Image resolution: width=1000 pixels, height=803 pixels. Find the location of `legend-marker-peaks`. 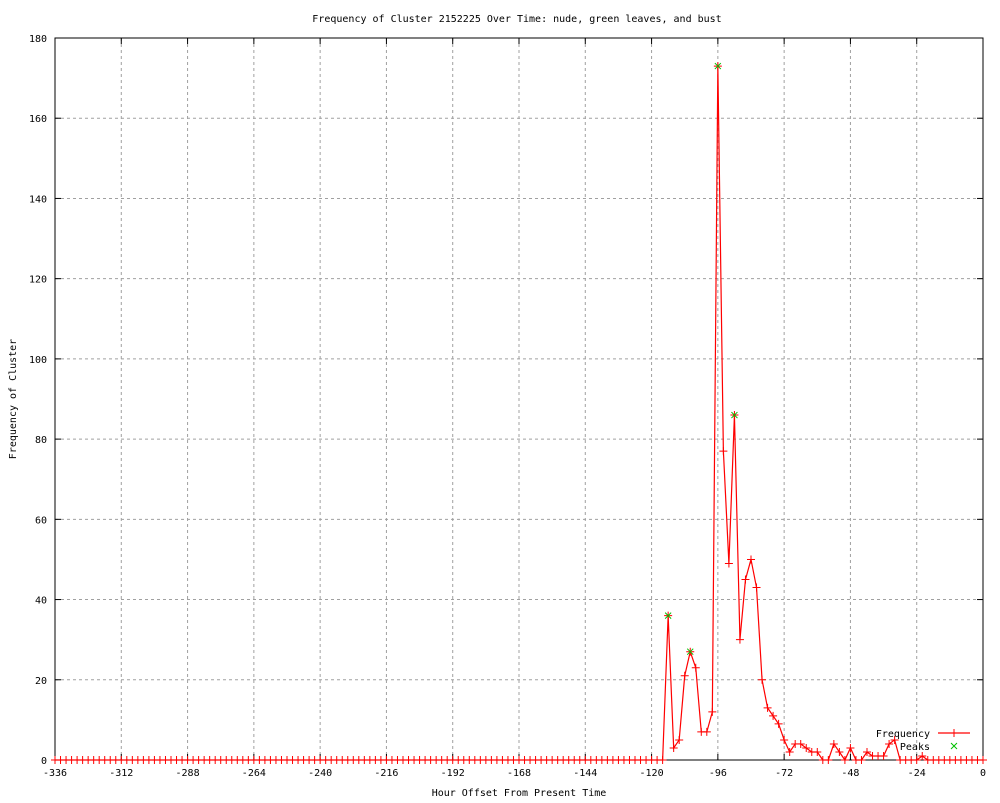

legend-marker-peaks is located at coordinates (954, 746).